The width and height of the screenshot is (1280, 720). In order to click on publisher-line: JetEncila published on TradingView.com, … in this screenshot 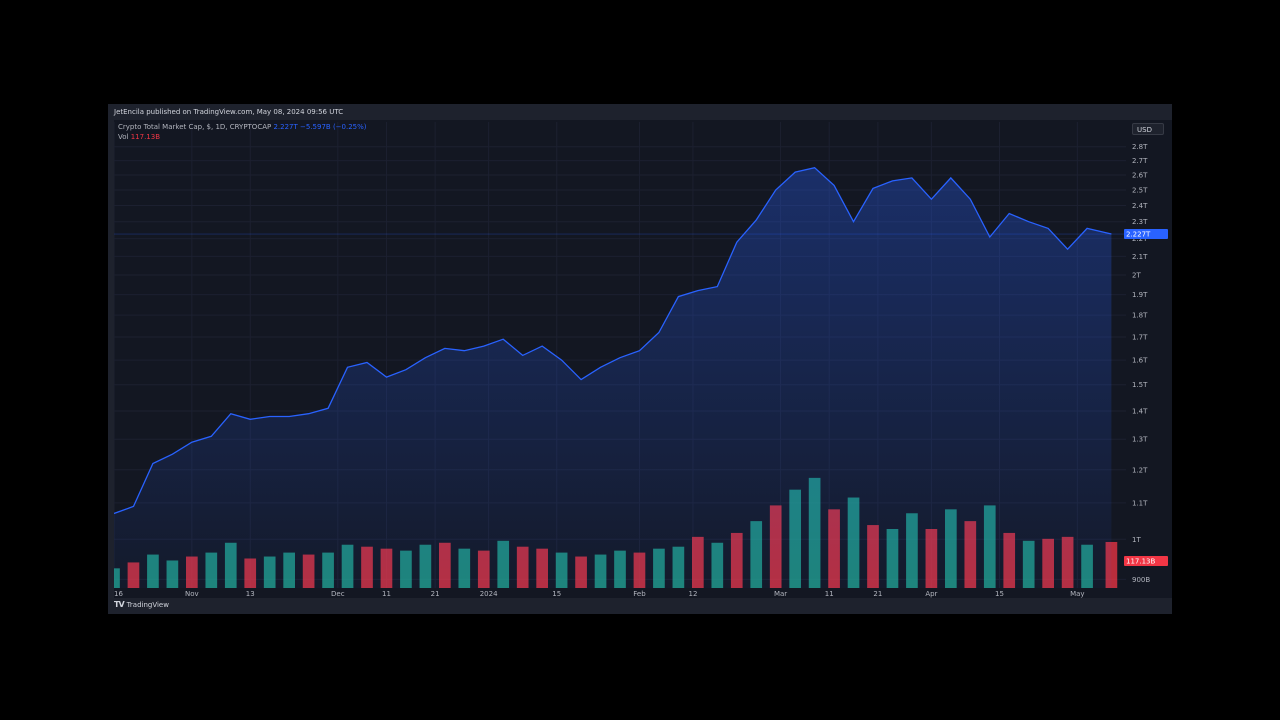, I will do `click(229, 112)`.